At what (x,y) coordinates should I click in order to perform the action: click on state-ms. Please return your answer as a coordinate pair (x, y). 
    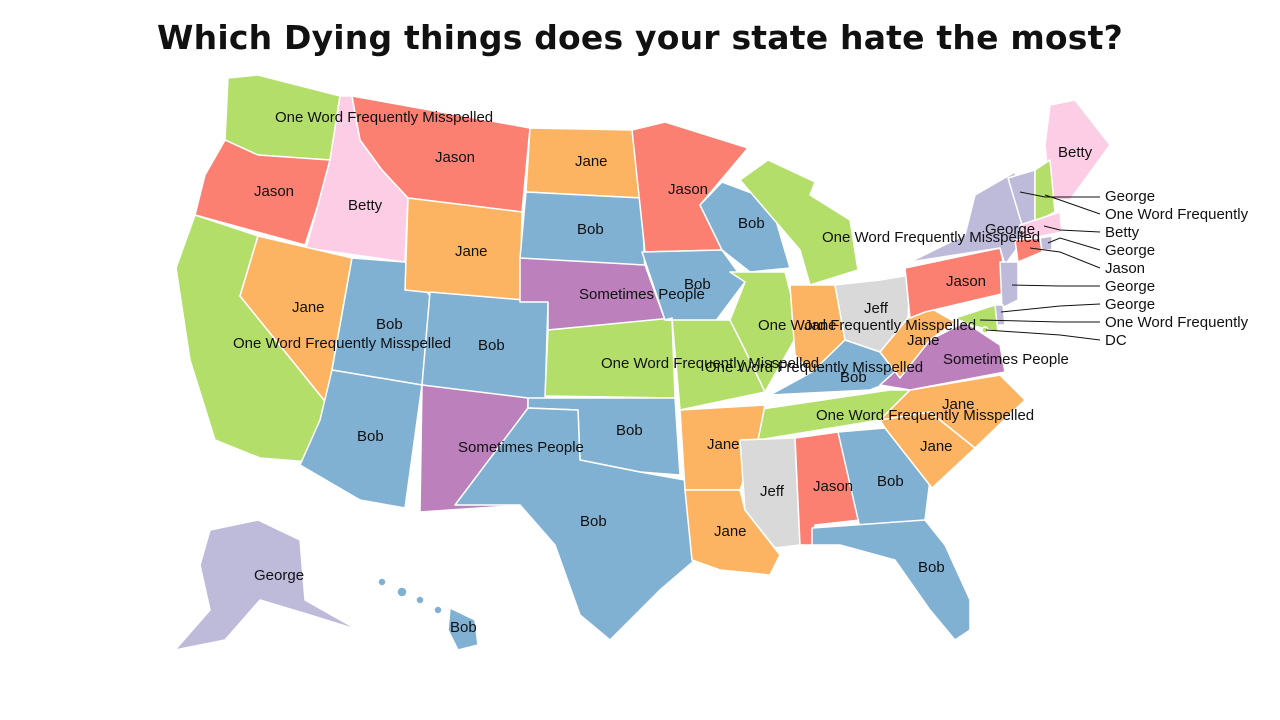
    Looking at the image, I should click on (770, 493).